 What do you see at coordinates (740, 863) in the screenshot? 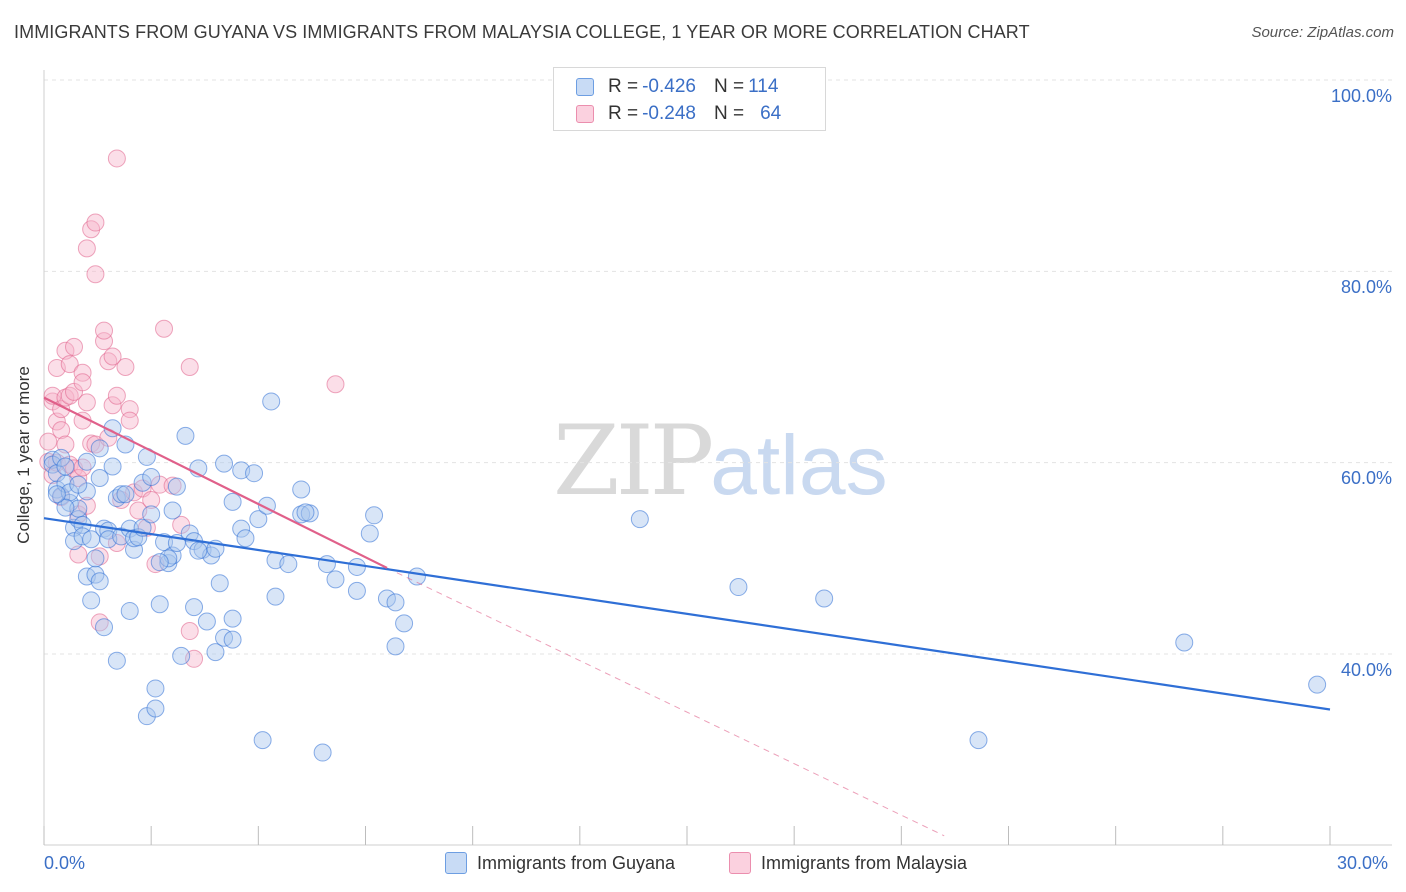
I see `malaysia-legend-swatch` at bounding box center [740, 863].